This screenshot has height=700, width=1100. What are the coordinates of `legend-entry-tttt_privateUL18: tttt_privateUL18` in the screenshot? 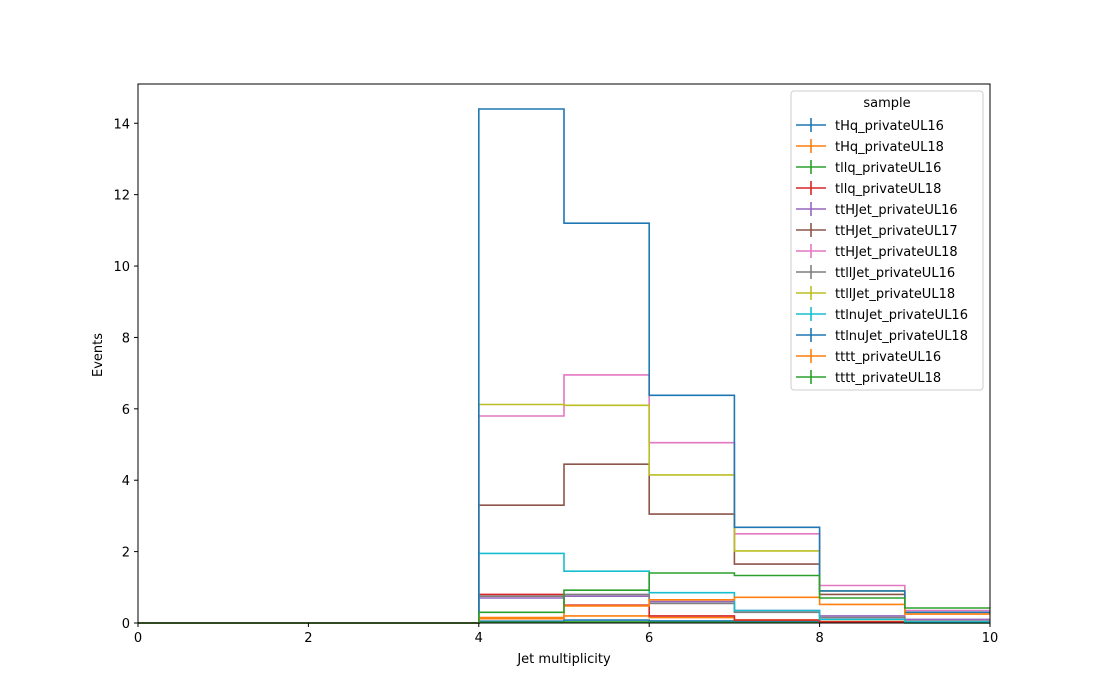 It's located at (868, 378).